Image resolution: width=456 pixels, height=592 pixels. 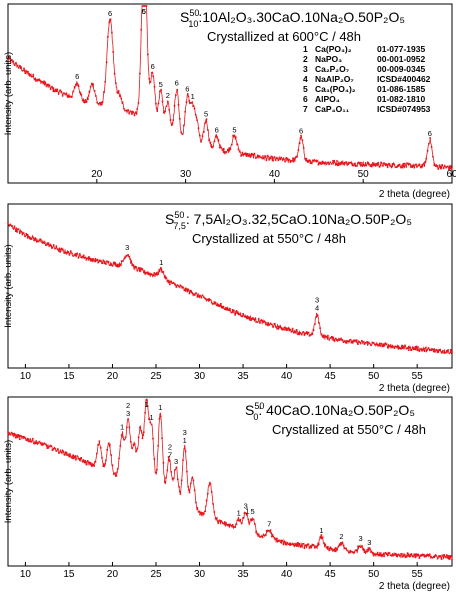 What do you see at coordinates (185, 440) in the screenshot?
I see `peak-label: 1` at bounding box center [185, 440].